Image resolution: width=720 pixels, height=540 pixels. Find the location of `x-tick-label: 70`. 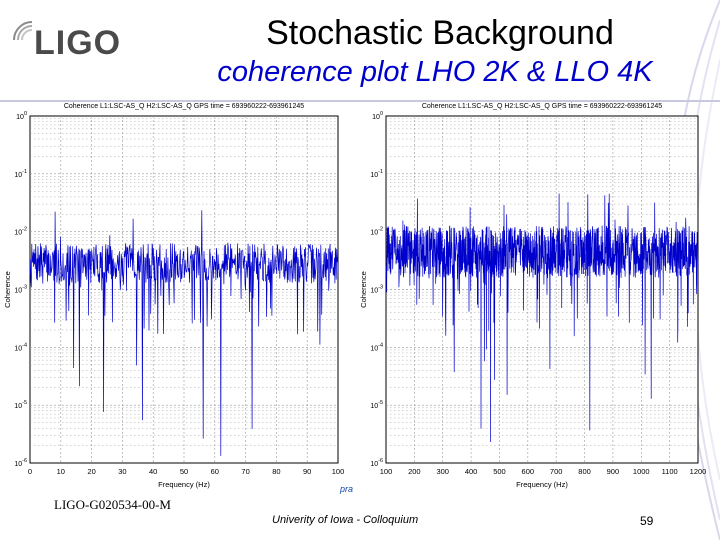

x-tick-label: 70 is located at coordinates (245, 471).